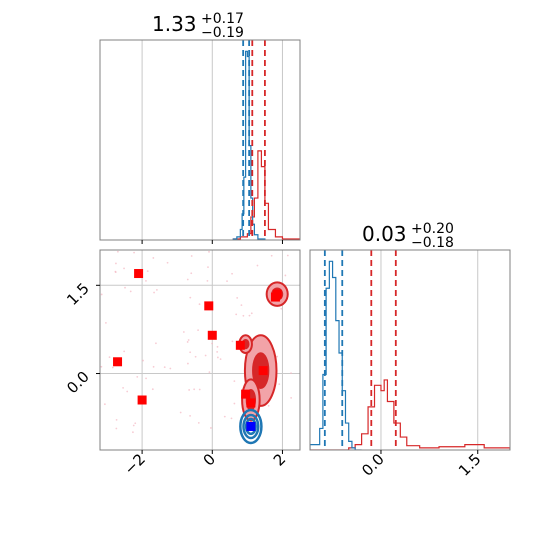  I want to click on marker-blue, so click(251, 426).